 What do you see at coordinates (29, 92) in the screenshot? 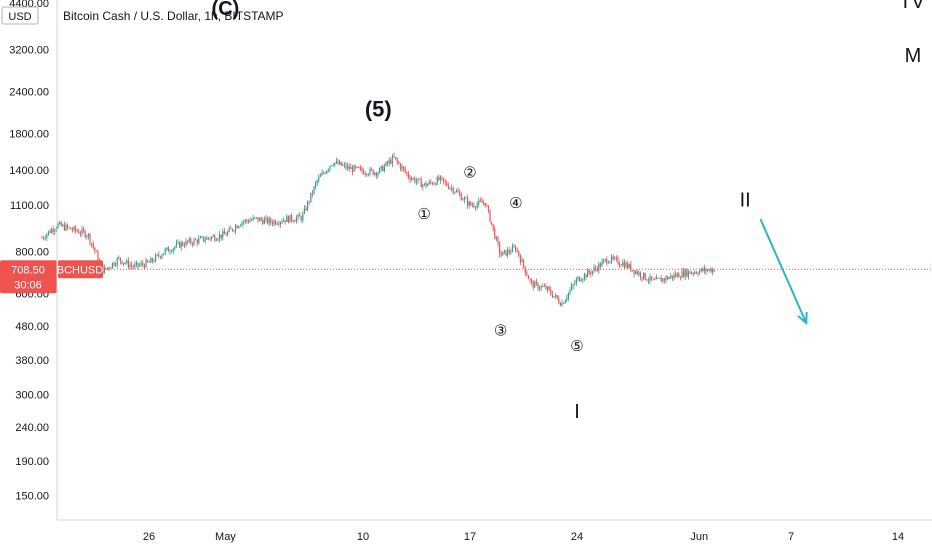
I see `price-tick-label: 2400.00` at bounding box center [29, 92].